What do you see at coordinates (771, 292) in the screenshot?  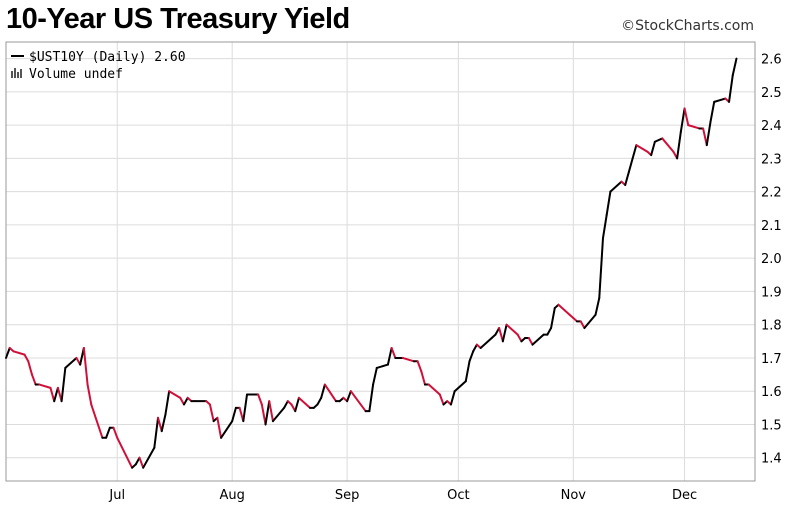 I see `y-tick-label: 1.9` at bounding box center [771, 292].